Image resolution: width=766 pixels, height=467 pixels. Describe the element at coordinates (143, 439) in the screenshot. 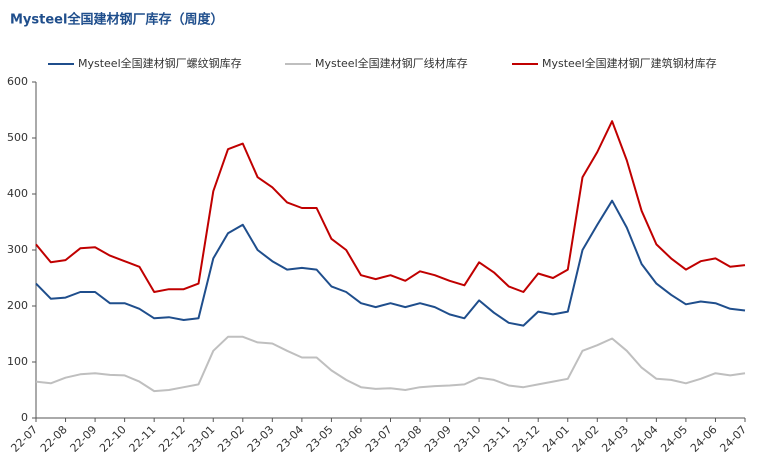

I see `x-tick-label: 22-11` at that location.